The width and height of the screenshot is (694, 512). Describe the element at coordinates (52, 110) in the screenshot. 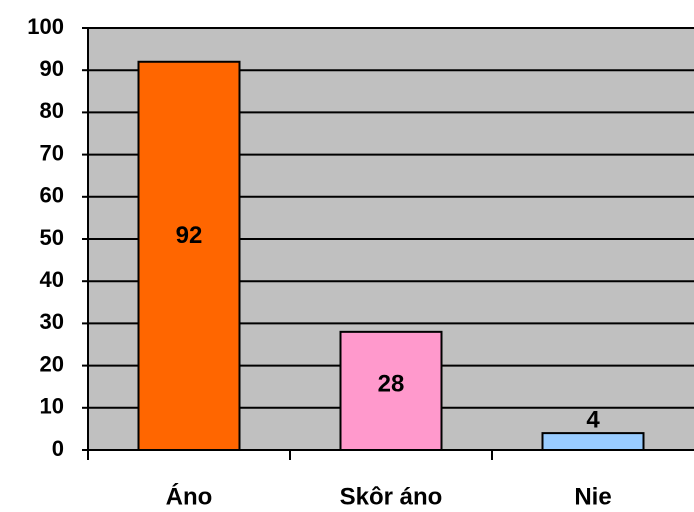

I see `y-tick-label: 80` at that location.